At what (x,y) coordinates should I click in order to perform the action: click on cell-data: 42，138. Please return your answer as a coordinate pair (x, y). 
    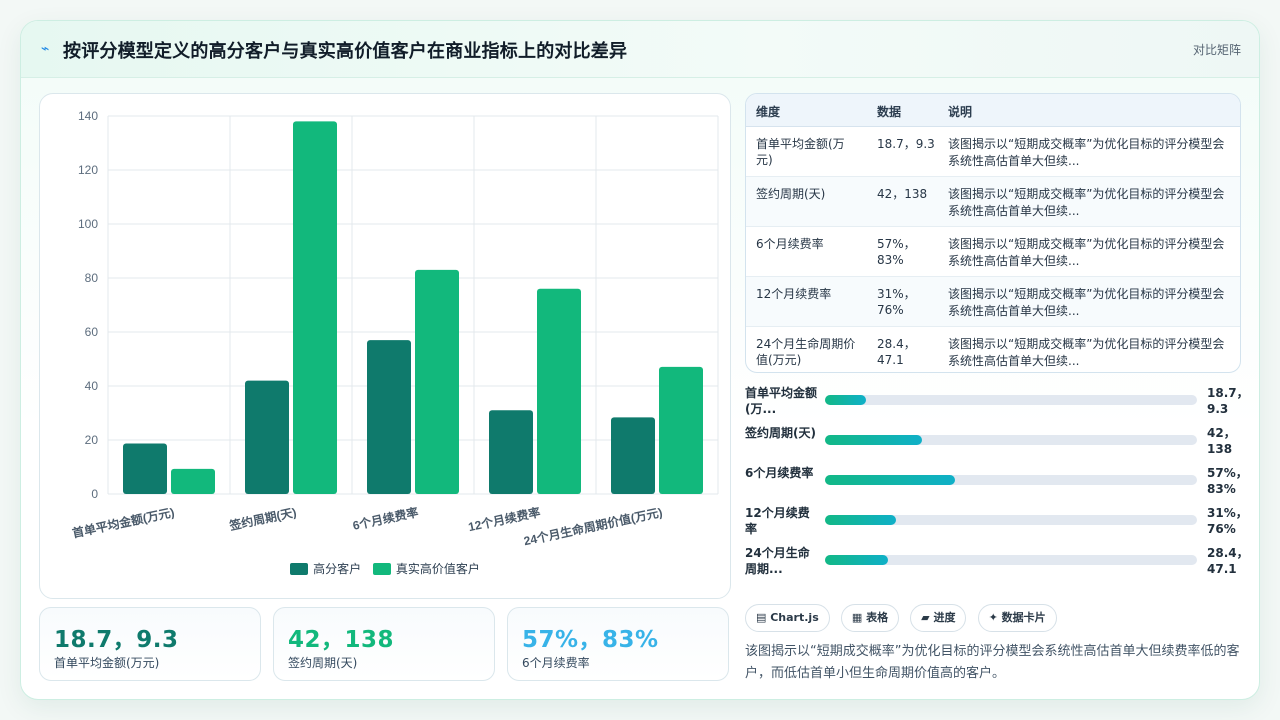
    Looking at the image, I should click on (902, 194).